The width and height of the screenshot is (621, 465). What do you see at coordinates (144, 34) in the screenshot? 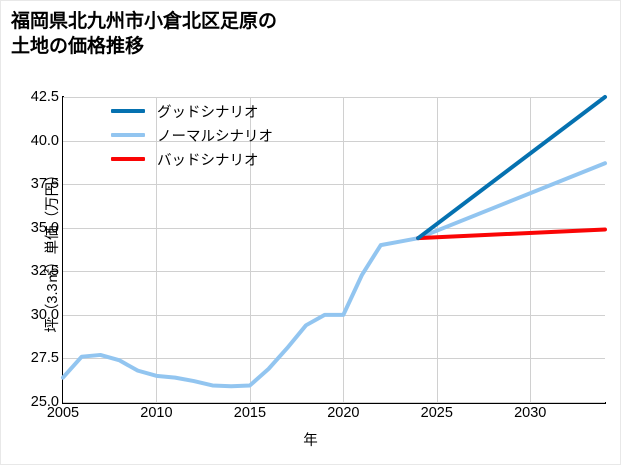
I see `chart-title: 福岡県北九州市小倉北区足原の 土地の価格推移` at bounding box center [144, 34].